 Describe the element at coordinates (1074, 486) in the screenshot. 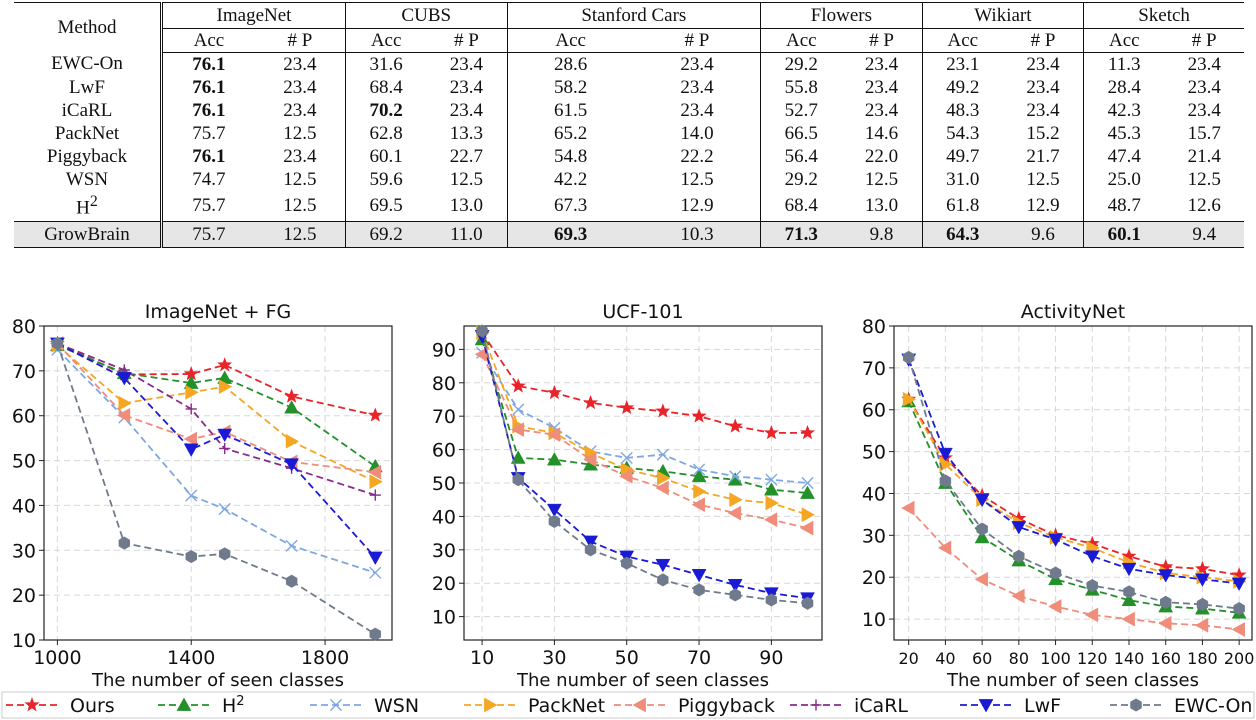

I see `series-ours` at that location.